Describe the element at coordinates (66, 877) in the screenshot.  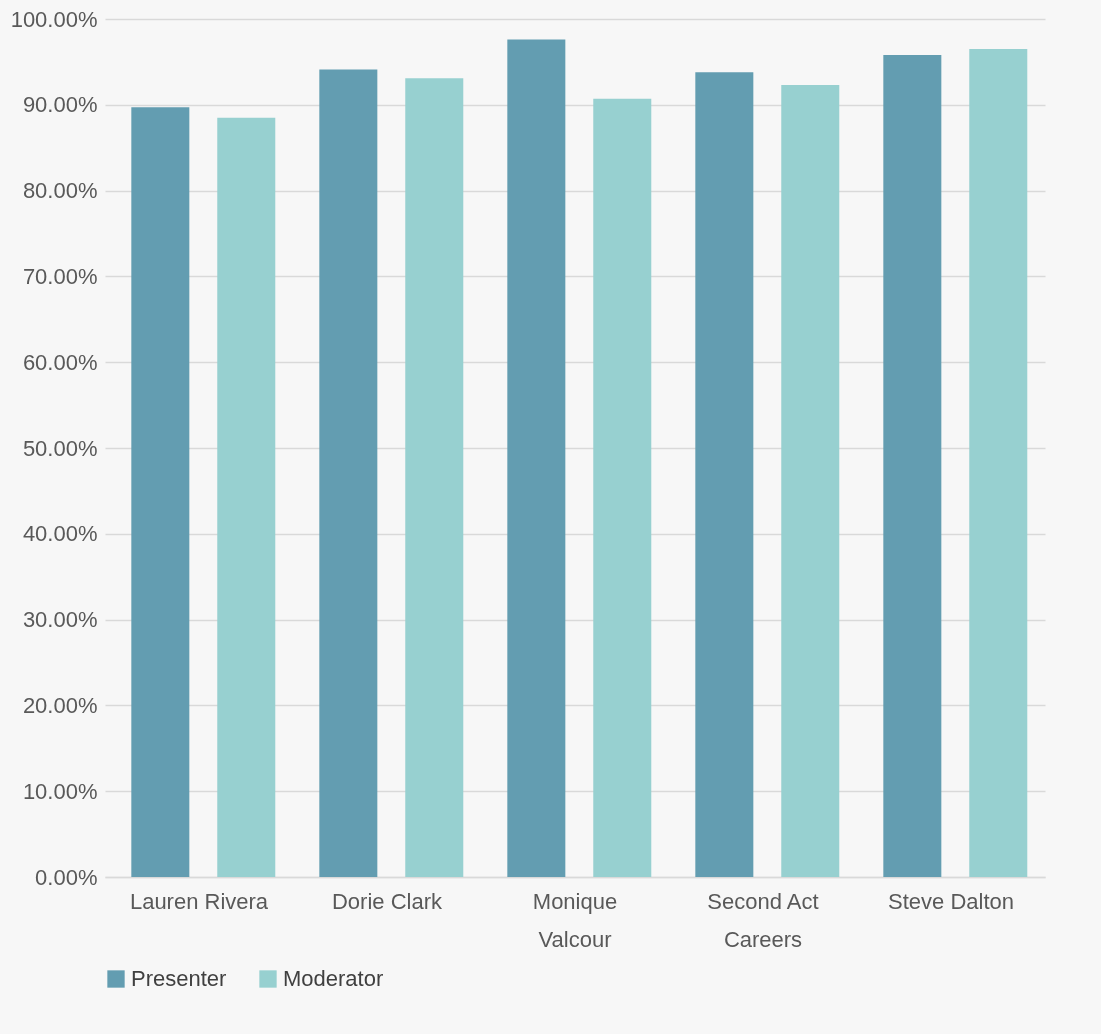
I see `y-tick-label: 0.00%` at that location.